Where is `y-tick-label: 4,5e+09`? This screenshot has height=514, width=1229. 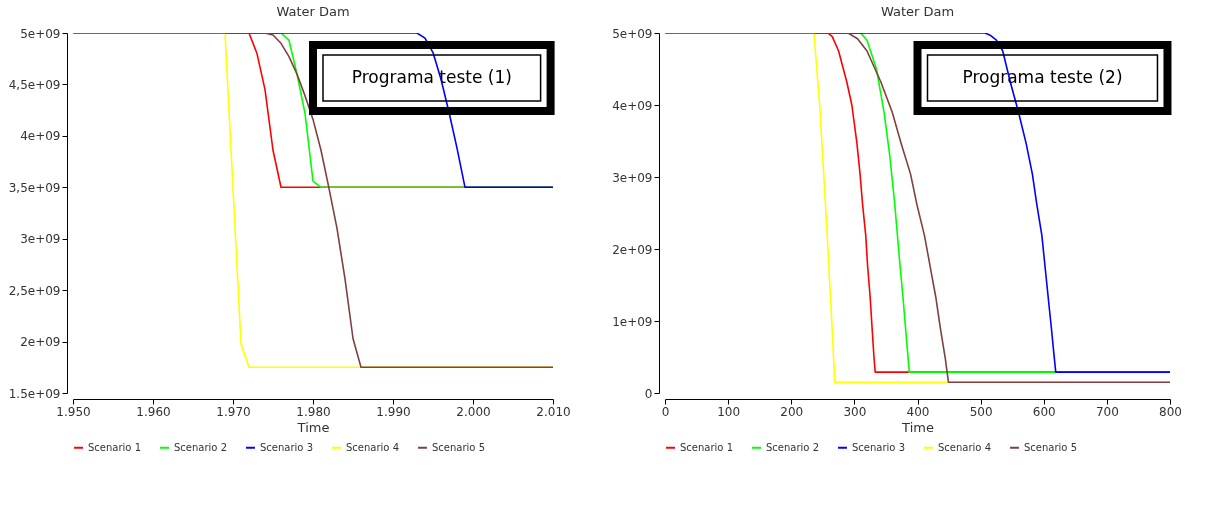 y-tick-label: 4,5e+09 is located at coordinates (34, 84).